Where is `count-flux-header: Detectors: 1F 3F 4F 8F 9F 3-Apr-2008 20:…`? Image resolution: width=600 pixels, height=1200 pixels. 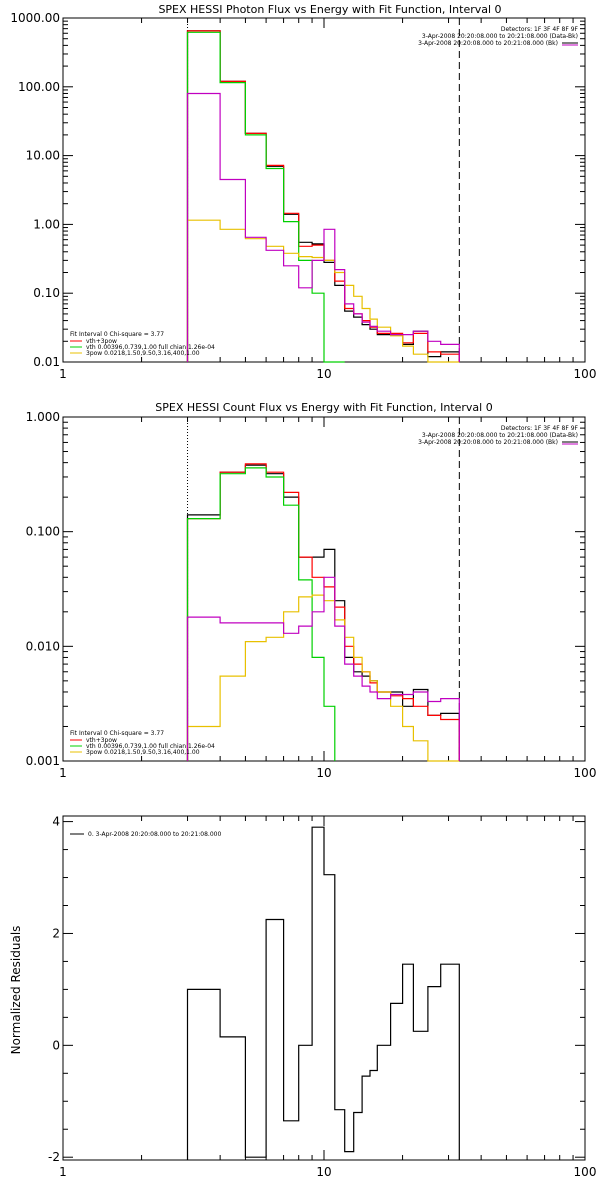 count-flux-header: Detectors: 1F 3F 4F 8F 9F 3-Apr-2008 20:… is located at coordinates (498, 435).